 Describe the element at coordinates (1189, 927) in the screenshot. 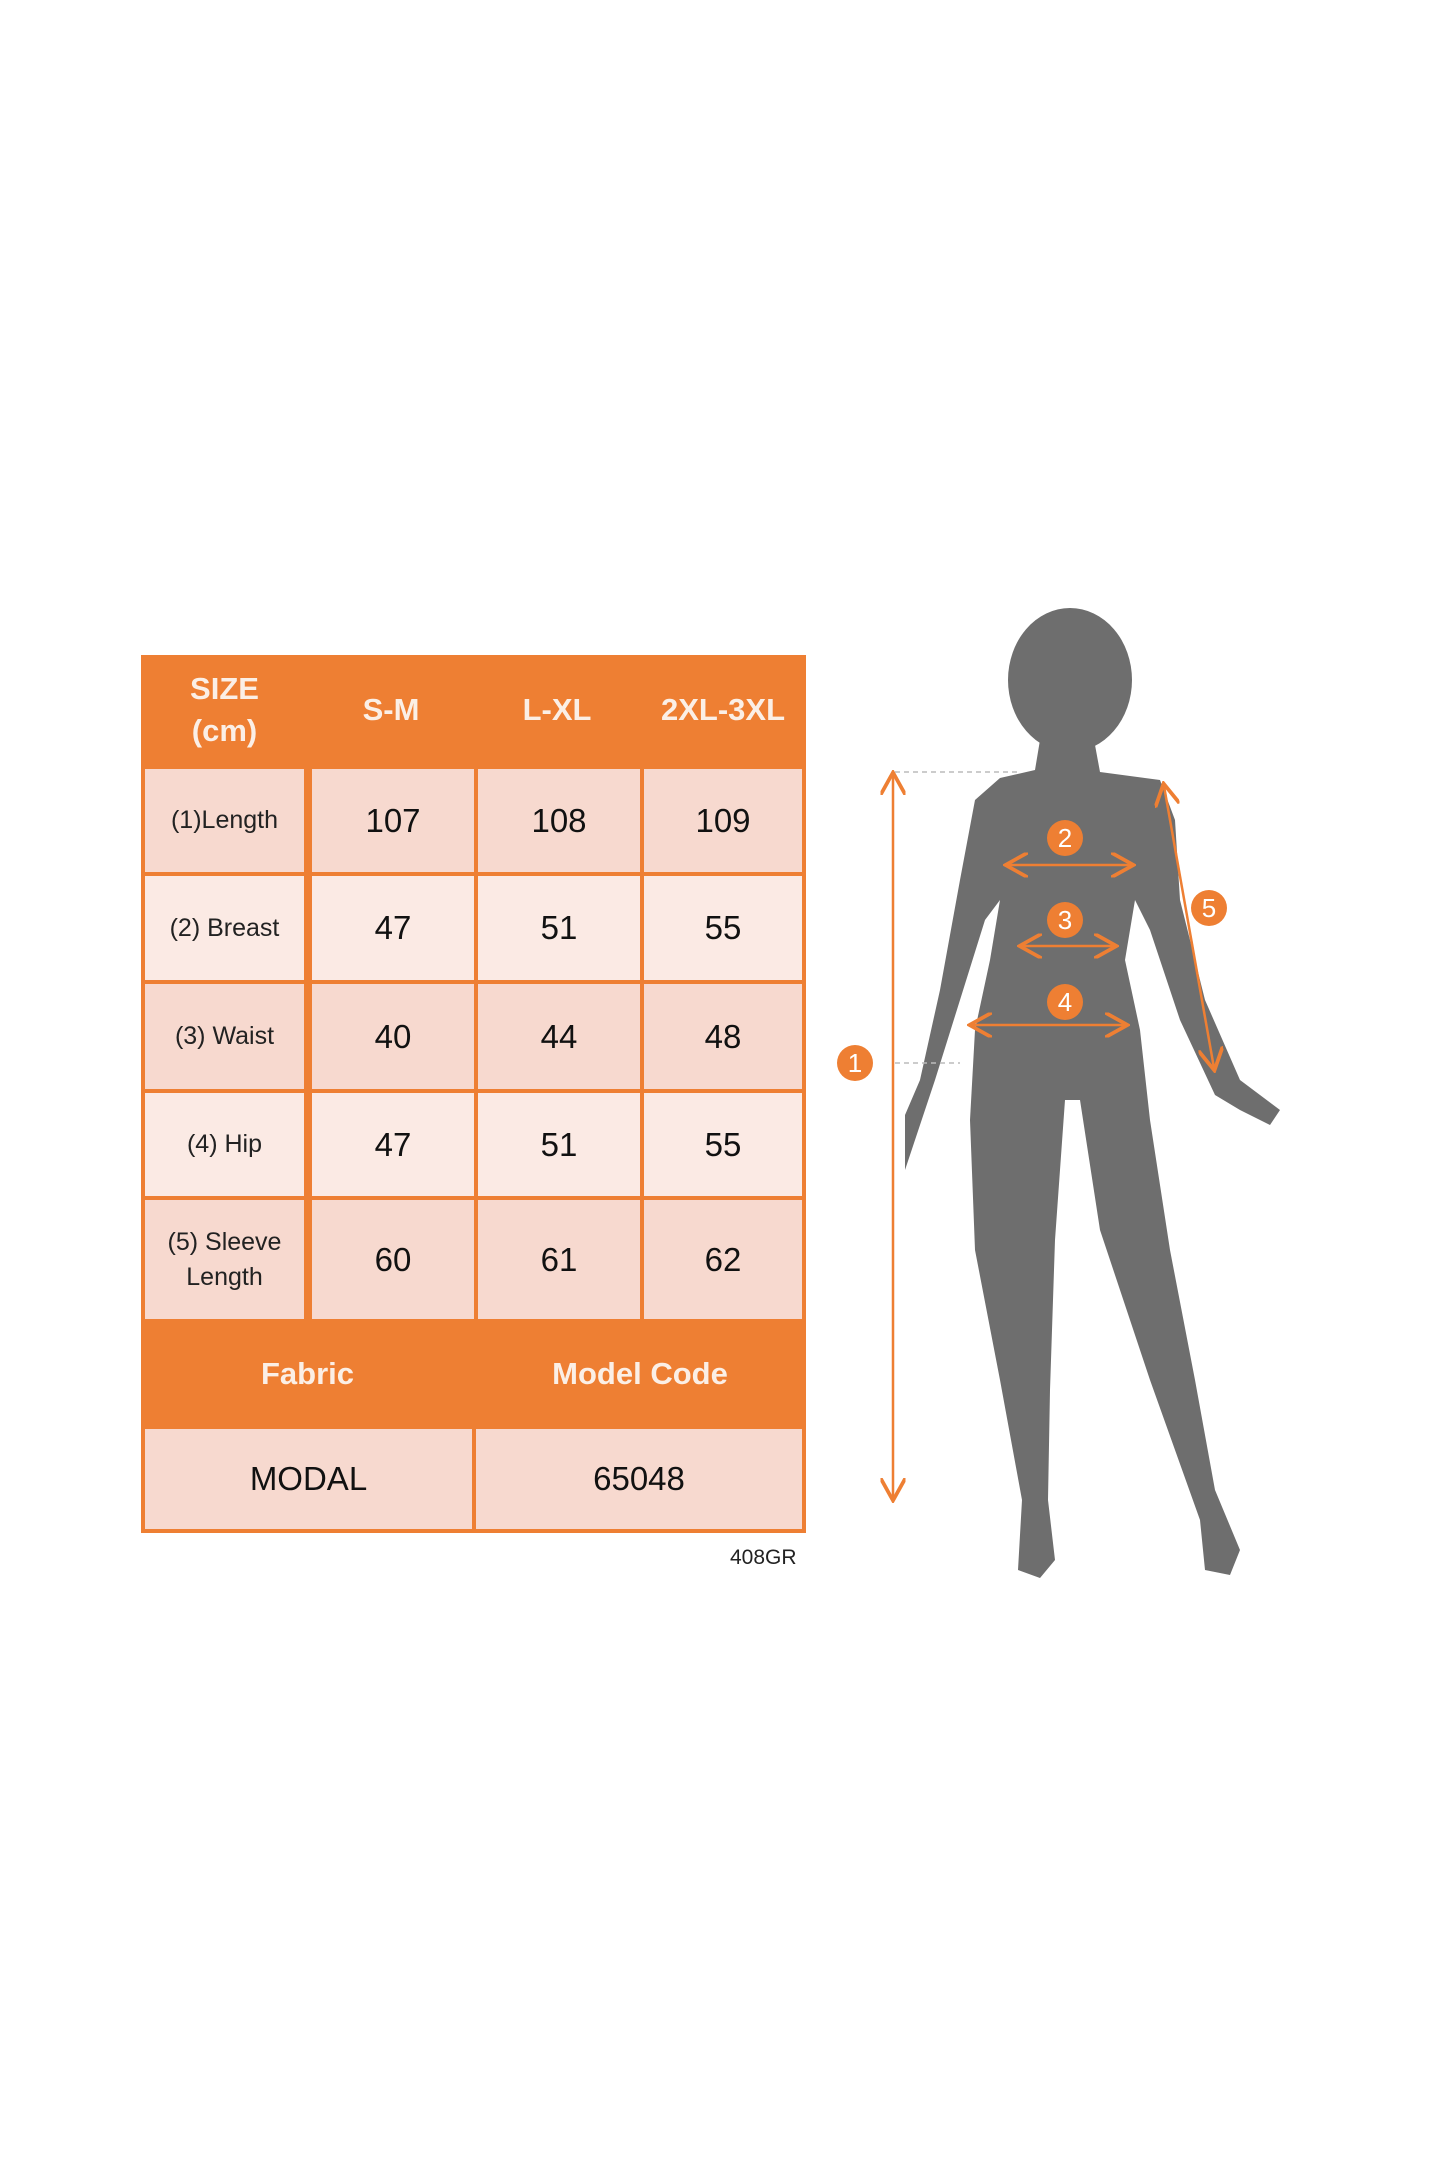

I see `sleeve-arrow` at that location.